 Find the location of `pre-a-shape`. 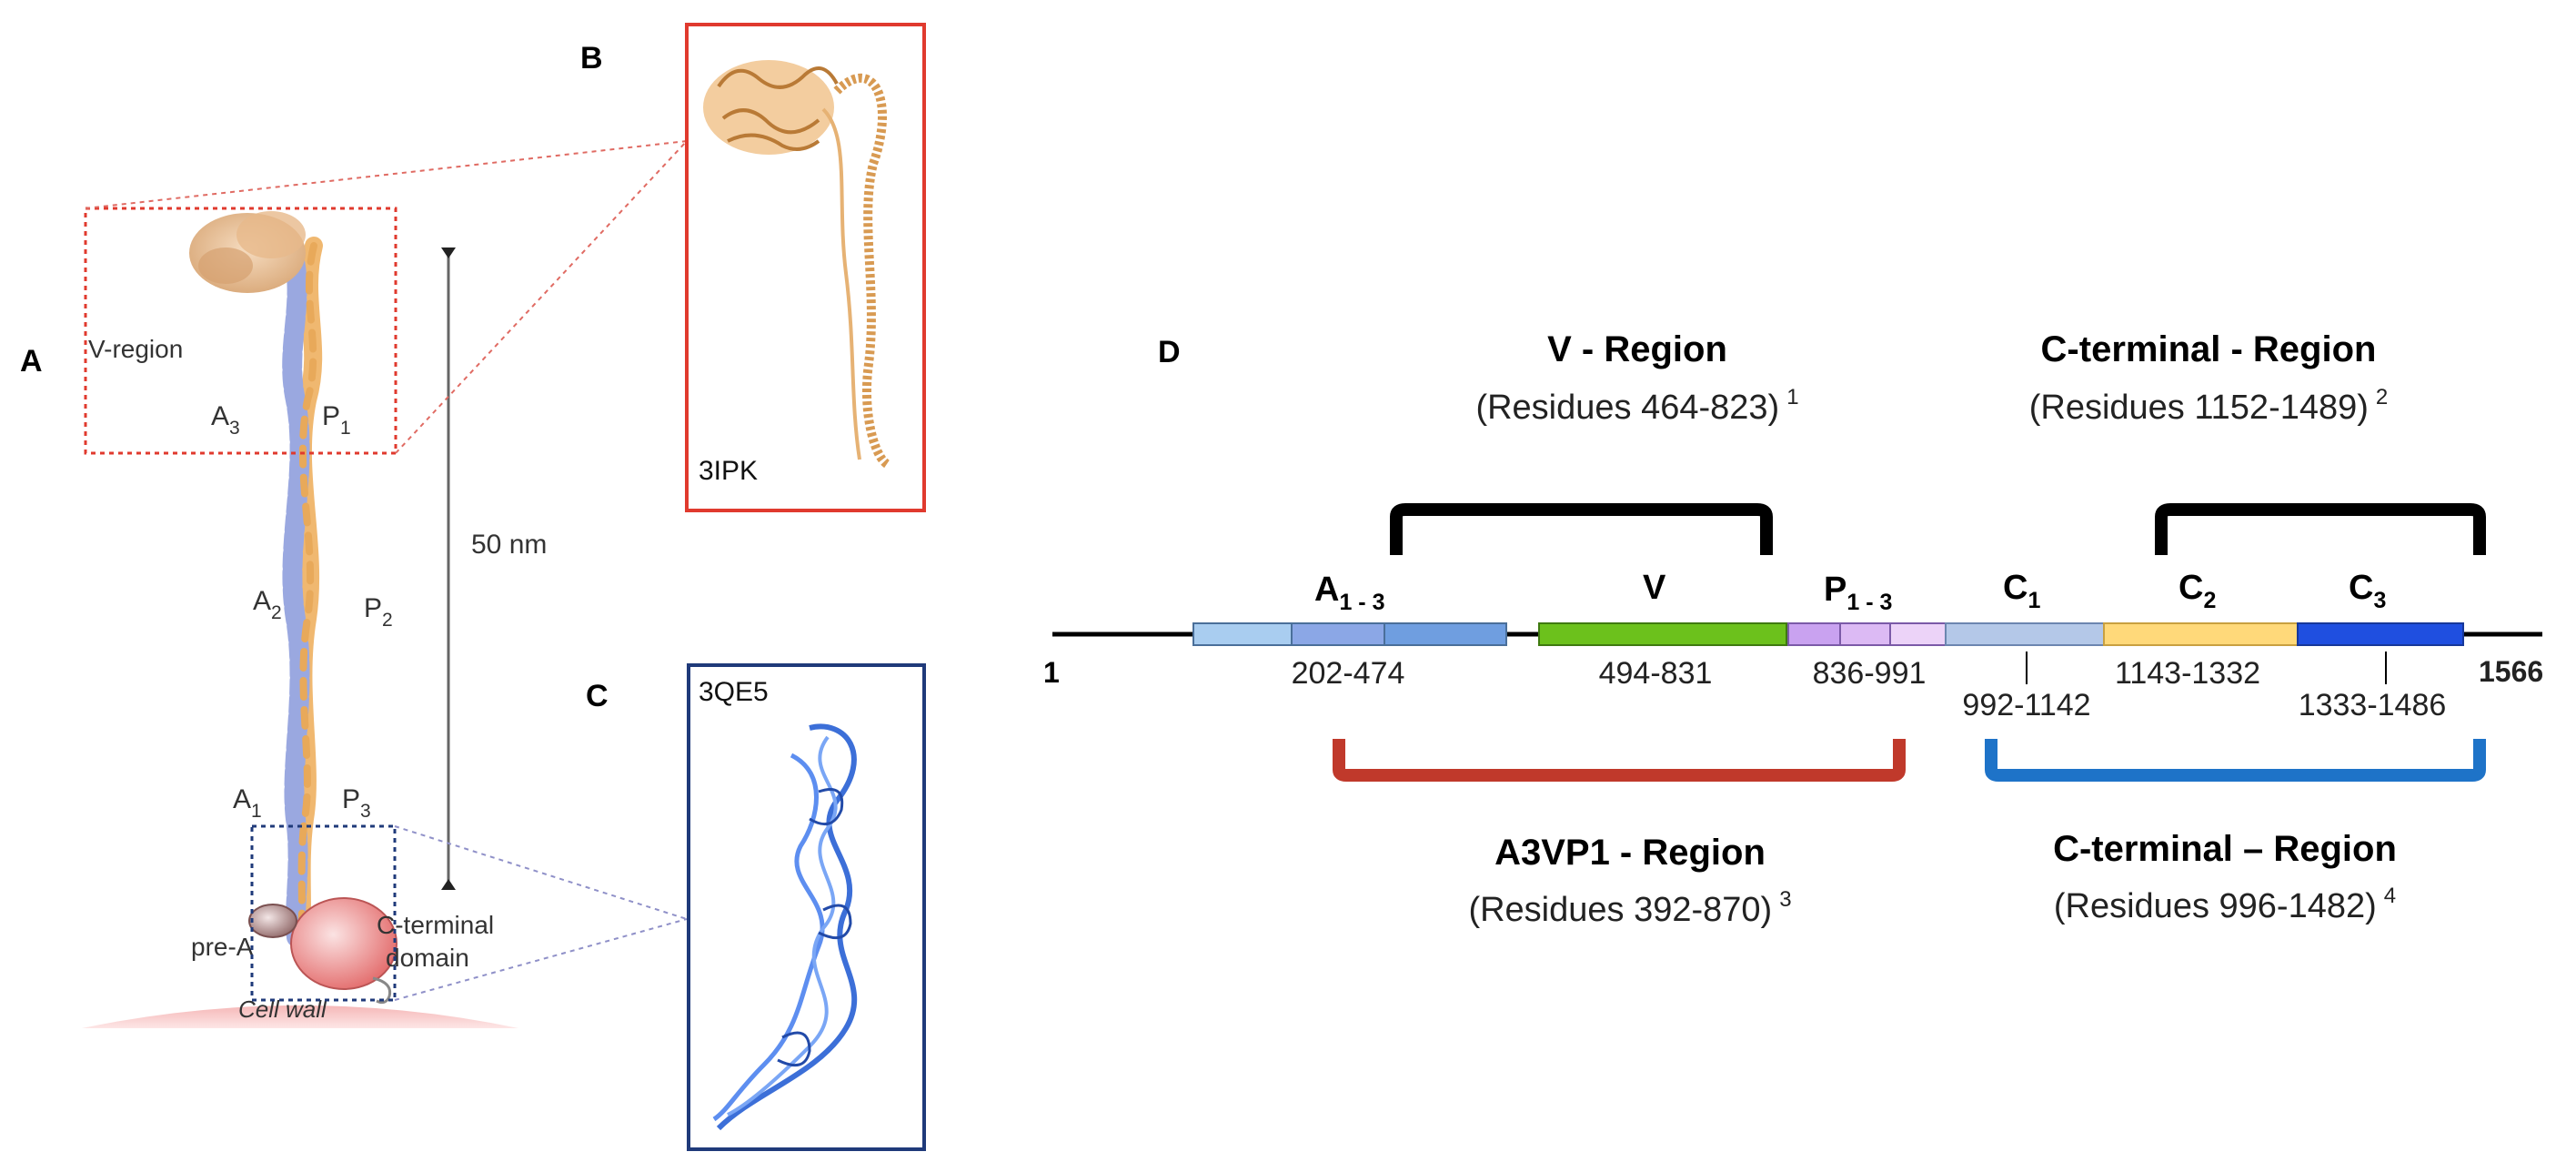

pre-a-shape is located at coordinates (272, 921).